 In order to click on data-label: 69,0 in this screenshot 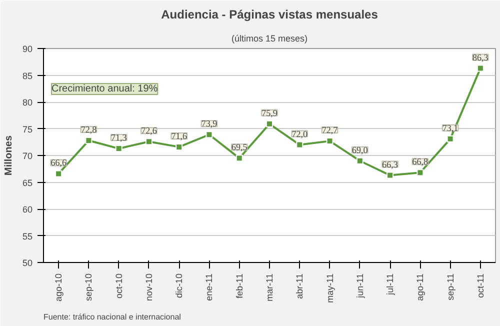, I will do `click(360, 149)`.